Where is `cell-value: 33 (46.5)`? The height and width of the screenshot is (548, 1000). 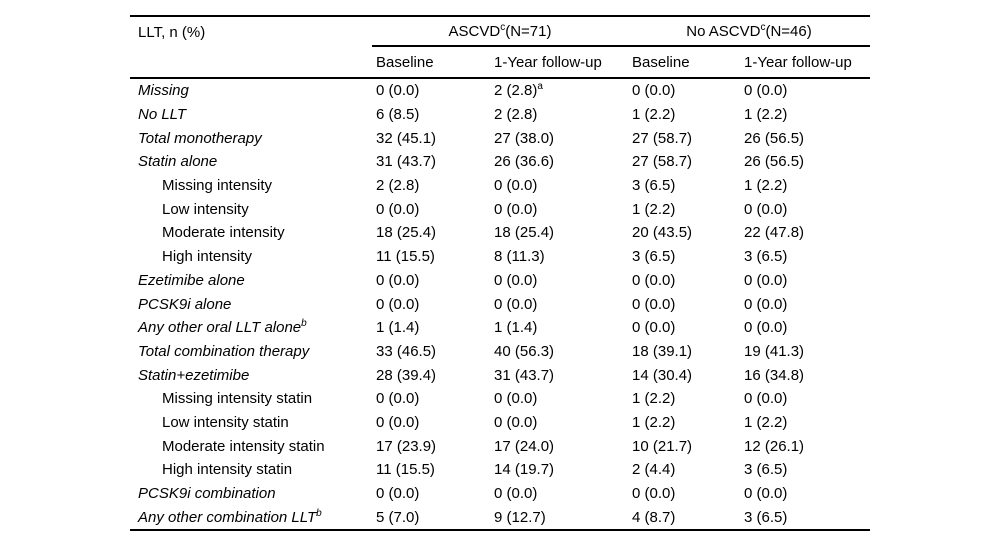
cell-value: 33 (46.5) is located at coordinates (406, 351).